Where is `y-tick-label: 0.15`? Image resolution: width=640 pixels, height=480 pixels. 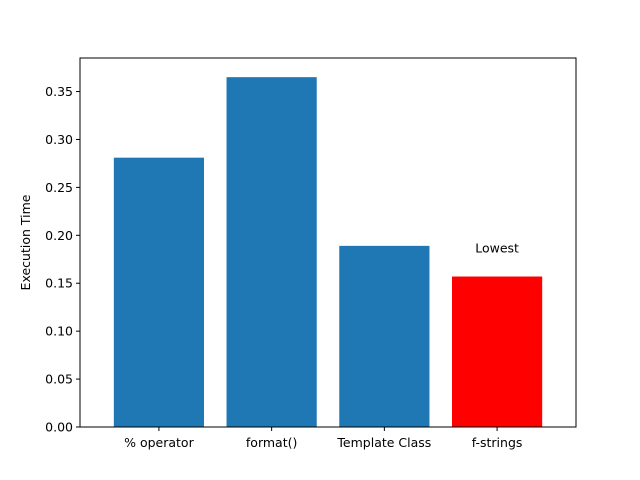
y-tick-label: 0.15 is located at coordinates (59, 283).